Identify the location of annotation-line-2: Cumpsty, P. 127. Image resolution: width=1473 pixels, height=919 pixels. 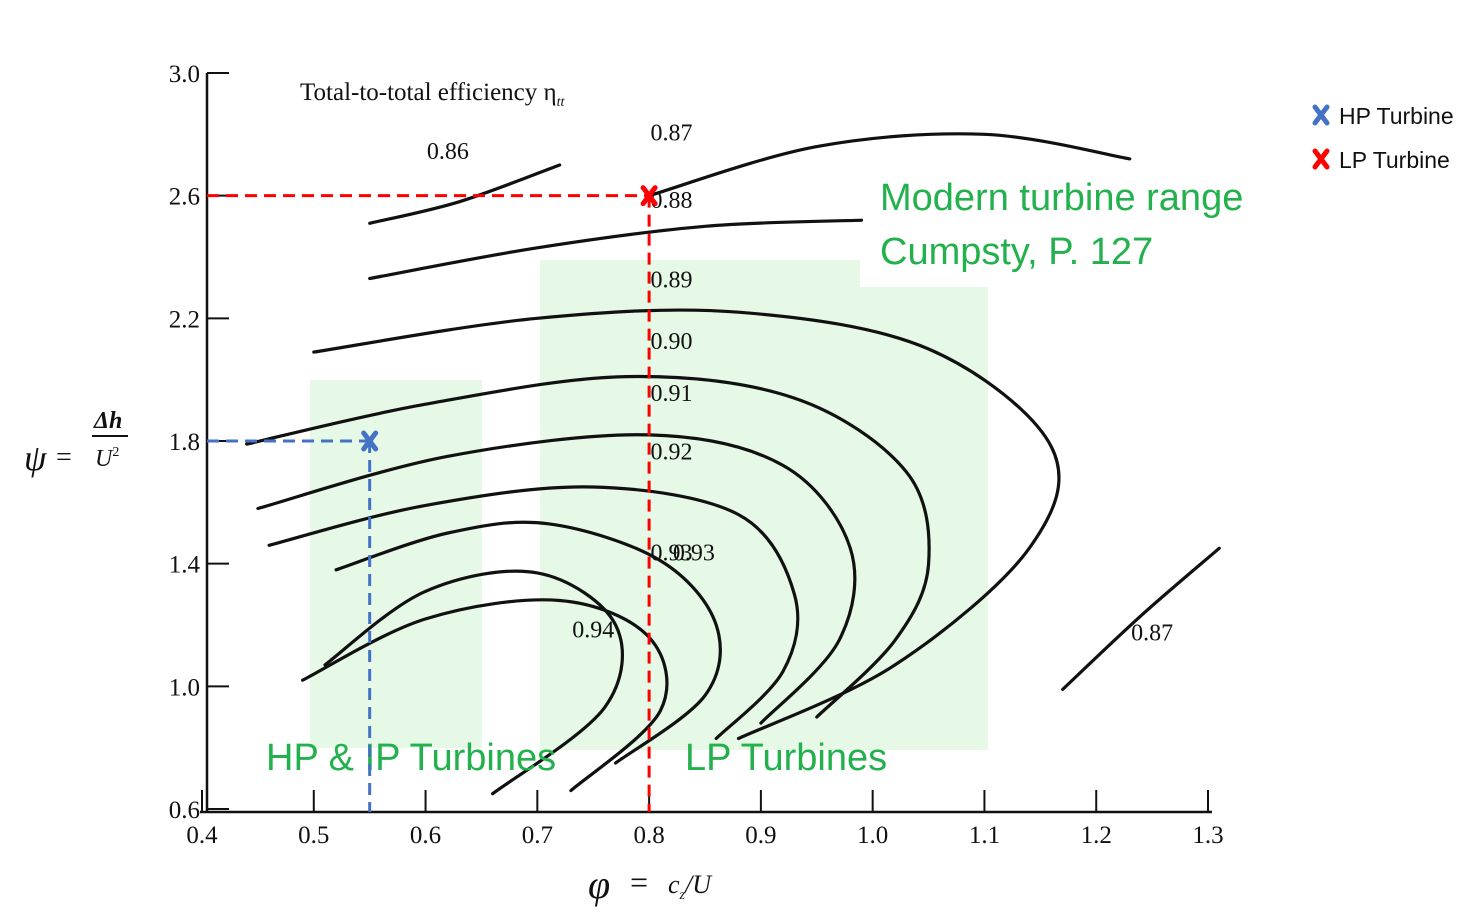
(1016, 252).